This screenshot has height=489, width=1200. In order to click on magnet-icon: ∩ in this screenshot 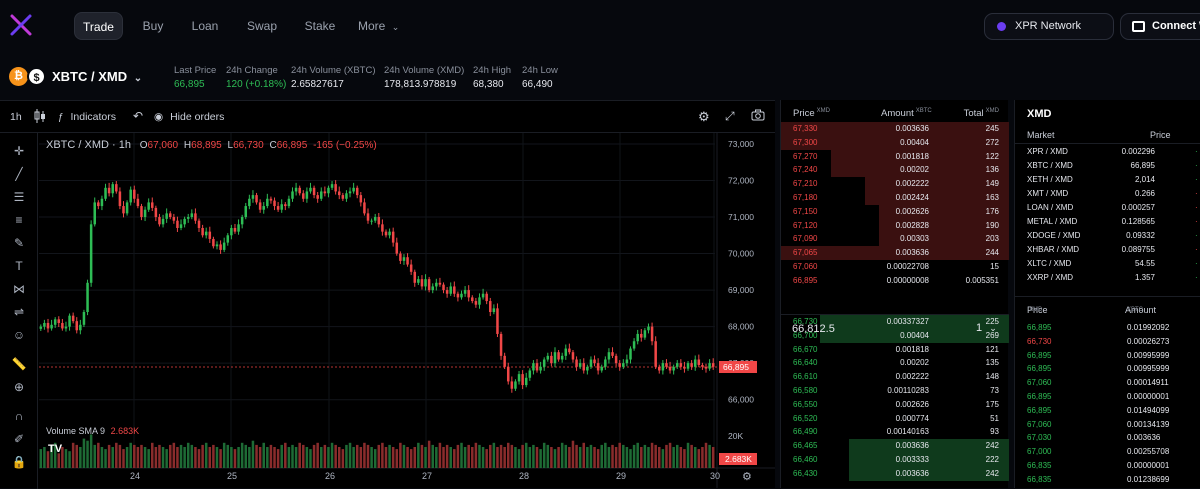, I will do `click(19, 416)`.